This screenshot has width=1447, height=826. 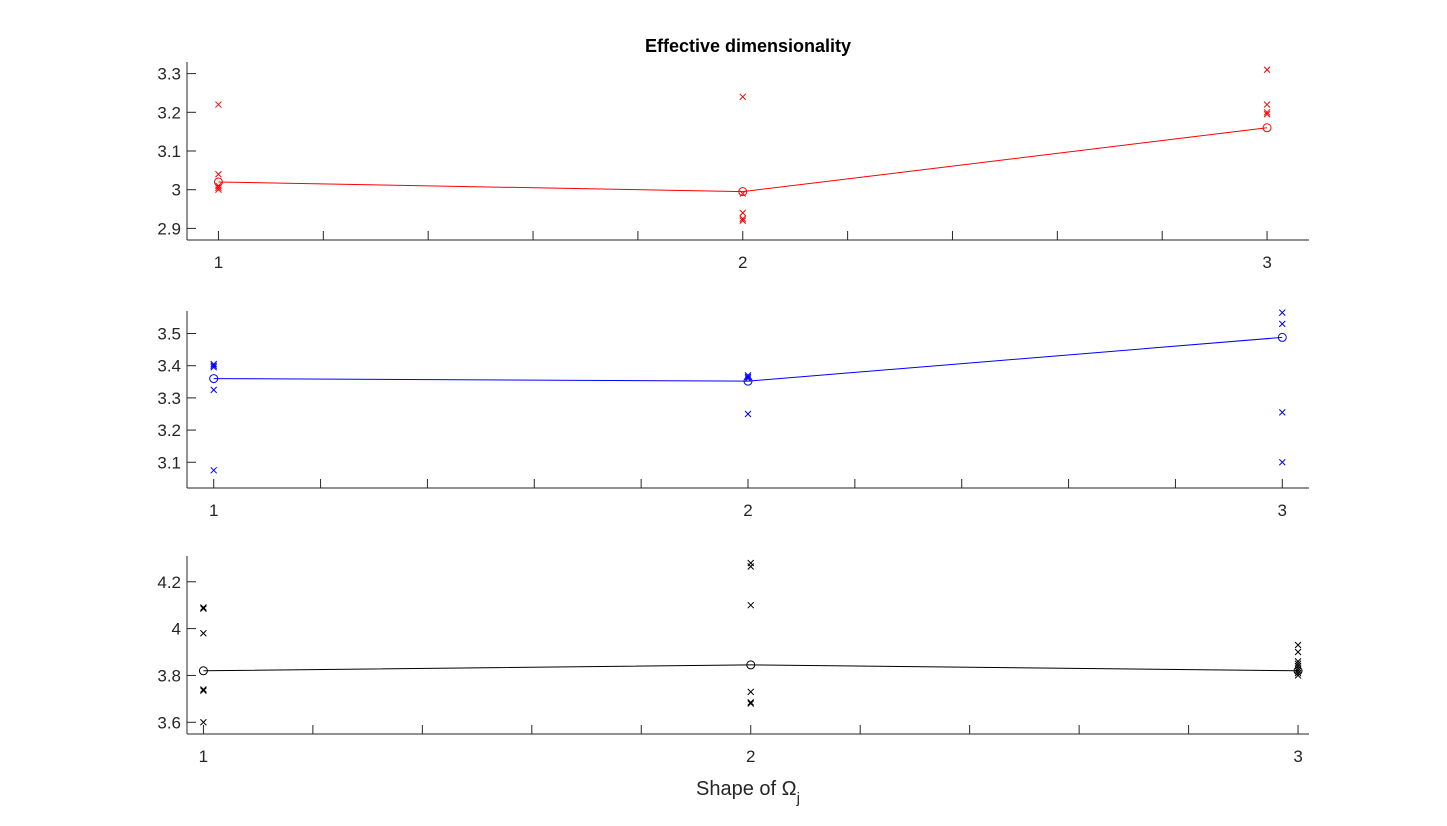 I want to click on y-tick-label-bottom: 3.8, so click(x=169, y=675).